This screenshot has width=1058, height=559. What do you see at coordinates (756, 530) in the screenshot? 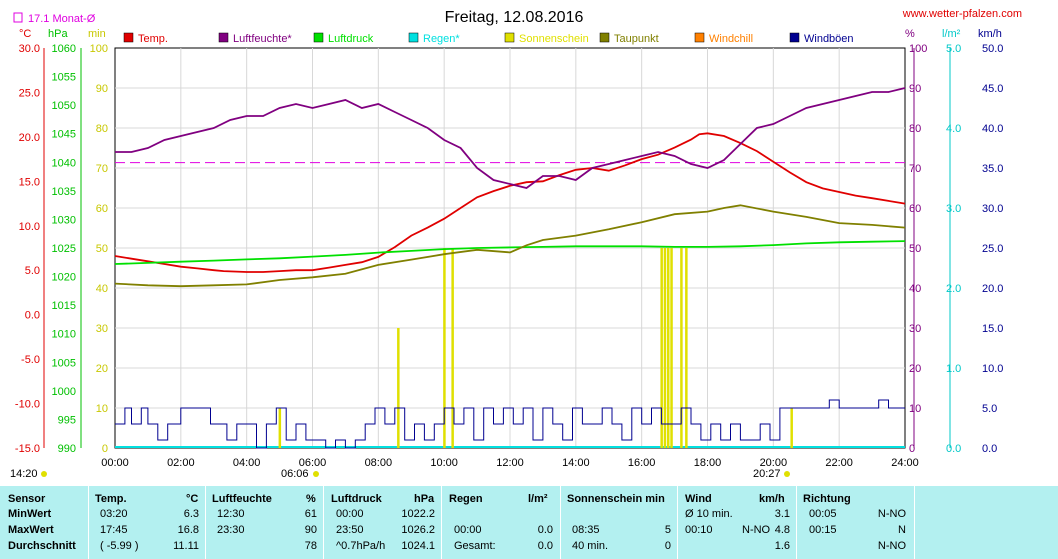
I see `table-cell-wind-b: N-NO` at bounding box center [756, 530].